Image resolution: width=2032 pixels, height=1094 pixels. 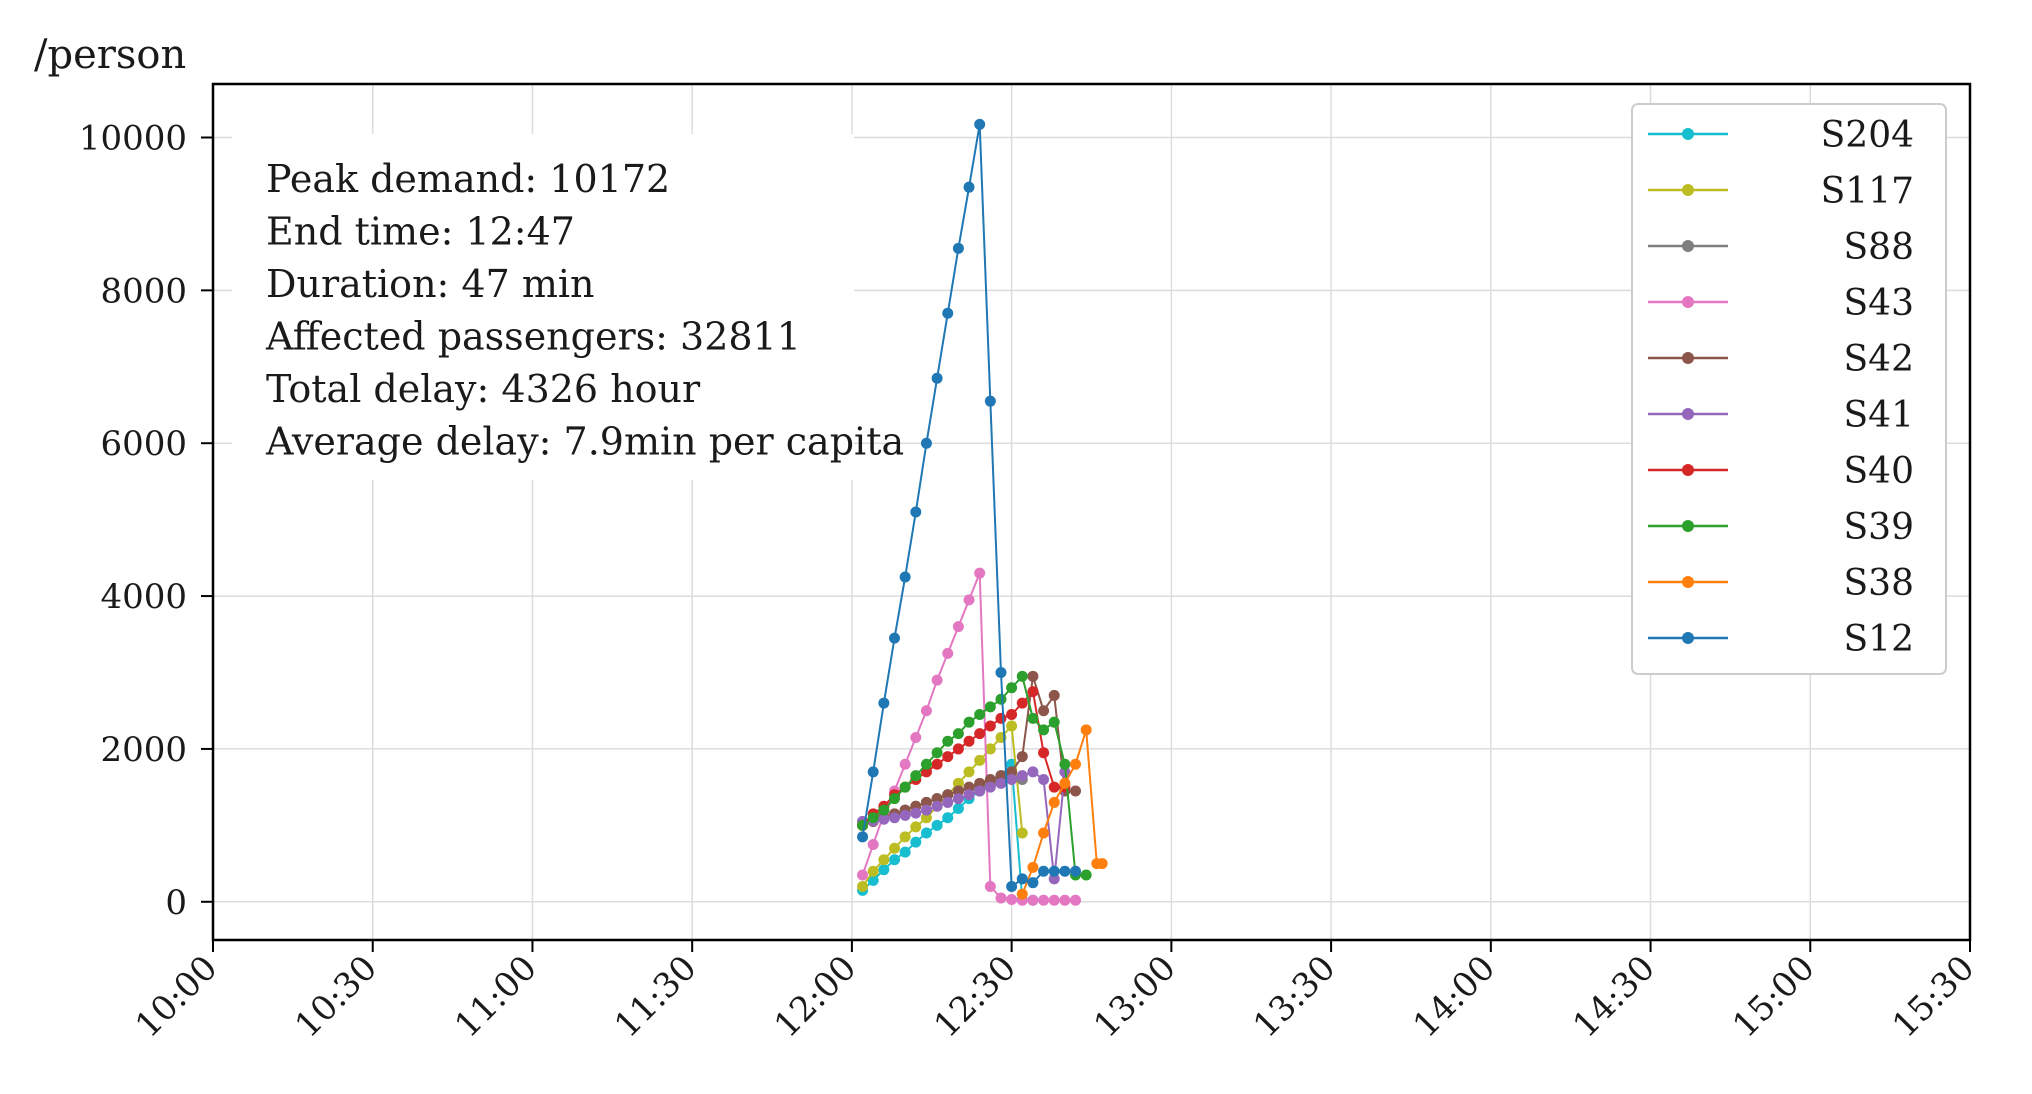 What do you see at coordinates (1879, 639) in the screenshot?
I see `legend-label: S12` at bounding box center [1879, 639].